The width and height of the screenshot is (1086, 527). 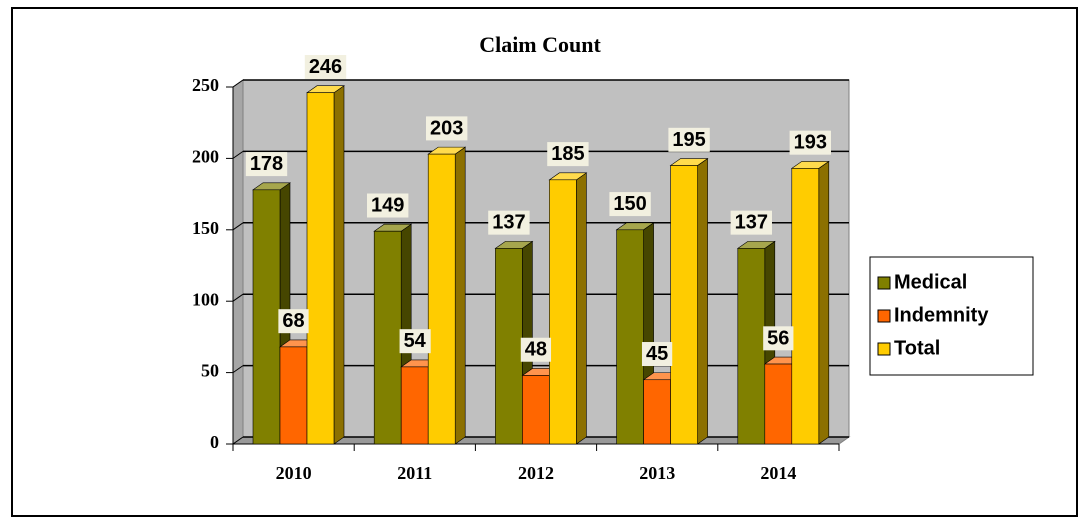 What do you see at coordinates (294, 473) in the screenshot?
I see `x-tick-label: 2010` at bounding box center [294, 473].